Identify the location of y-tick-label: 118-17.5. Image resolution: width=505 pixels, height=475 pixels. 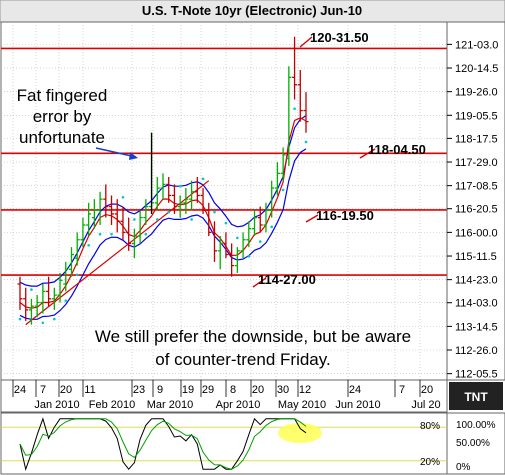
(476, 139).